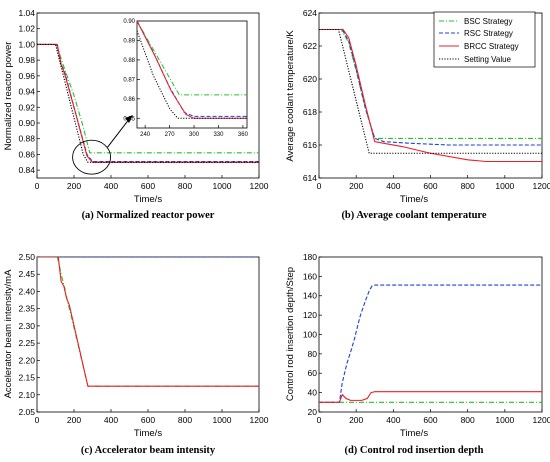  What do you see at coordinates (129, 100) in the screenshot?
I see `inset-ytick-label: 0.86` at bounding box center [129, 100].